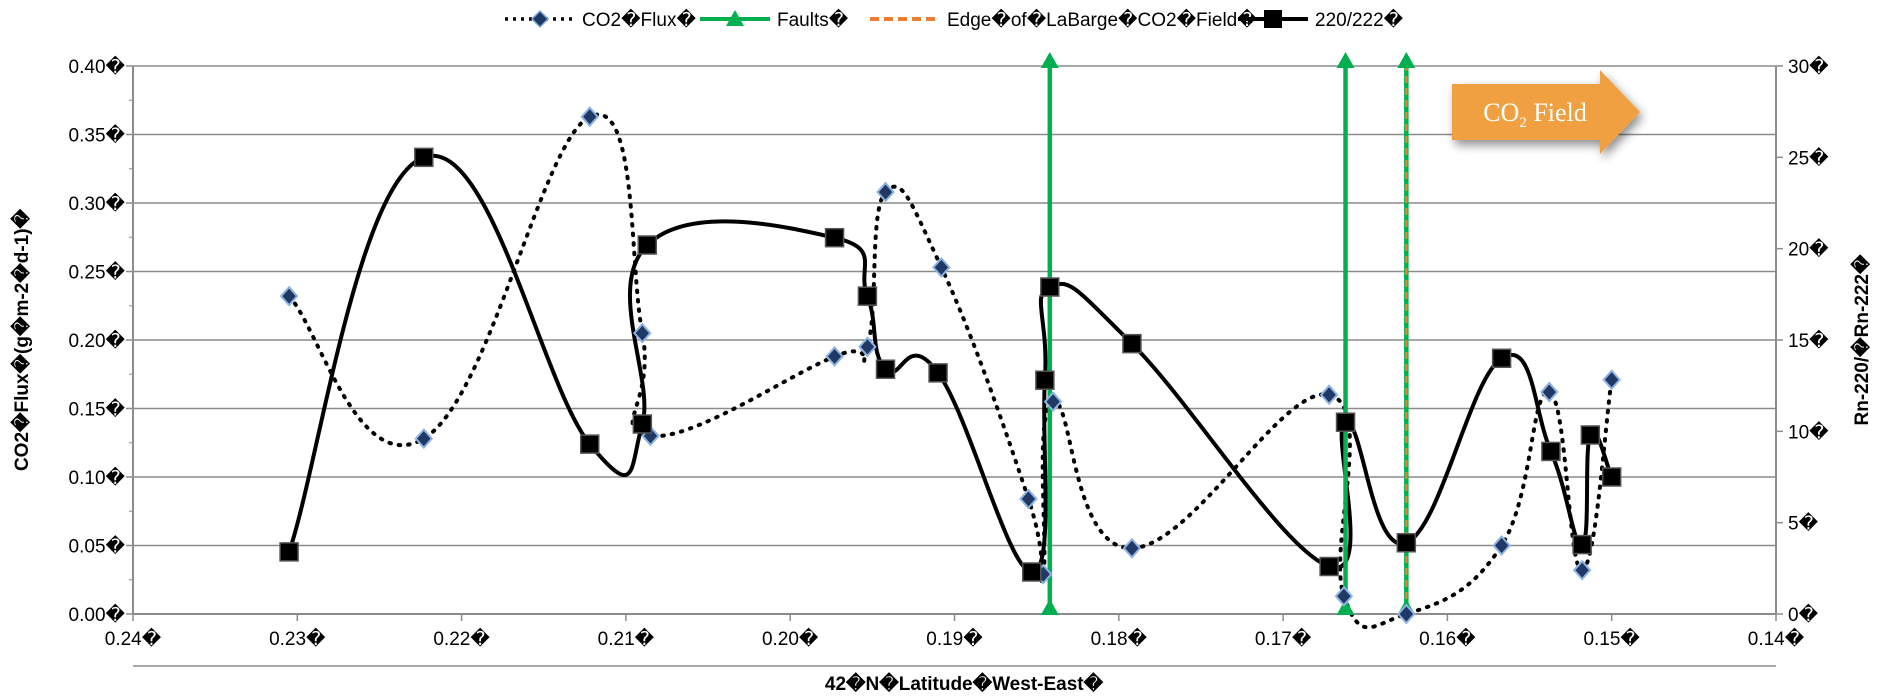 The width and height of the screenshot is (1877, 697). What do you see at coordinates (297, 638) in the screenshot?
I see `x-tick-label: 0.23�` at bounding box center [297, 638].